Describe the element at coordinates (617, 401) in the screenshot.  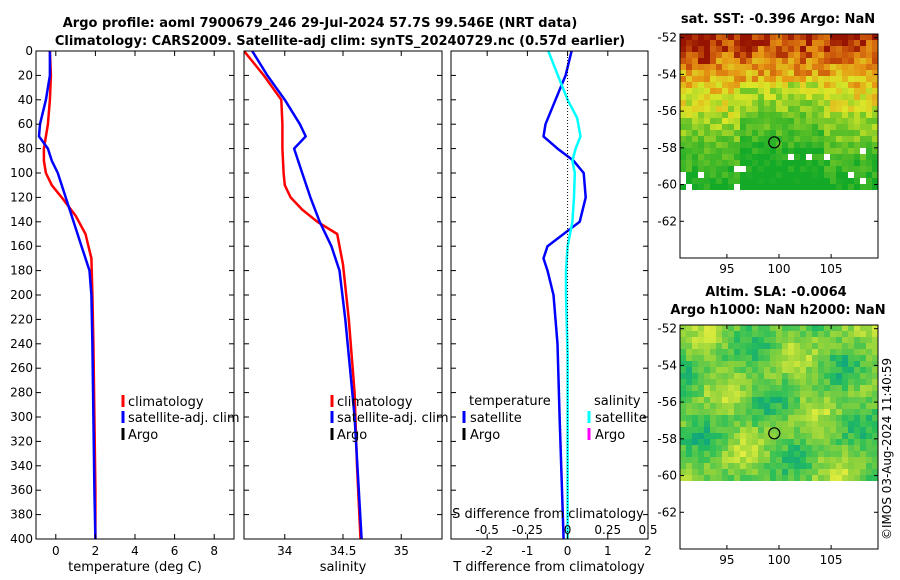
I see `legend-title-salinity: salinity` at that location.